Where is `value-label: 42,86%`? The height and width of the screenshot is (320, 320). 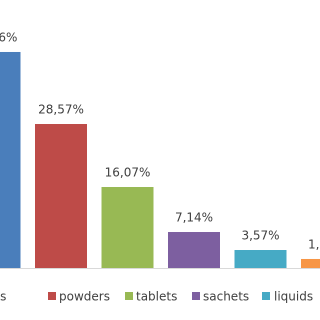
value-label: 42,86% is located at coordinates (8, 37).